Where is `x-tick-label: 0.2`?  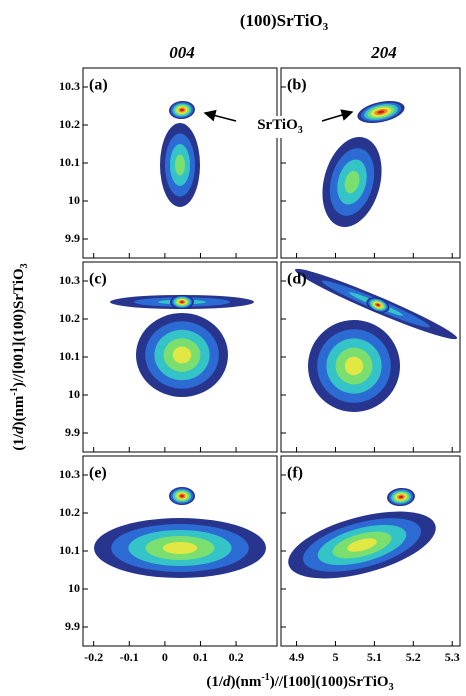
x-tick-label: 0.2 is located at coordinates (236, 657).